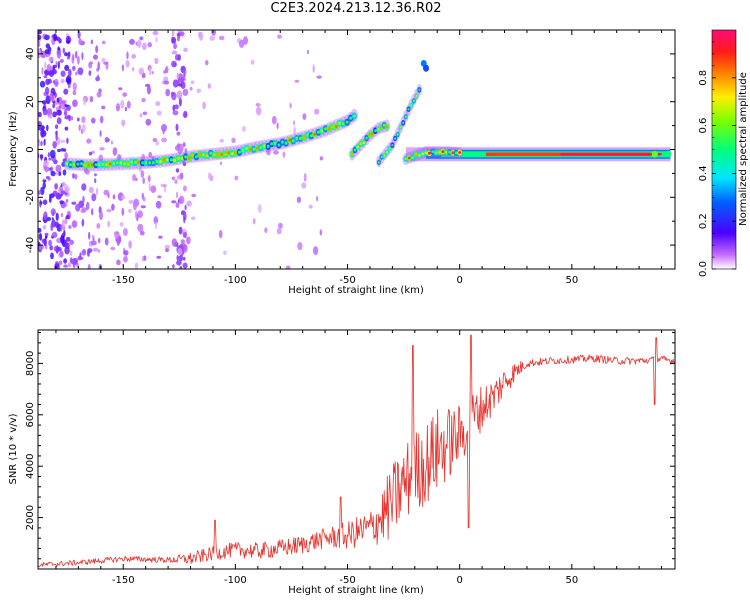 Image resolution: width=750 pixels, height=600 pixels. Describe the element at coordinates (538, 154) in the screenshot. I see `flat-track` at that location.